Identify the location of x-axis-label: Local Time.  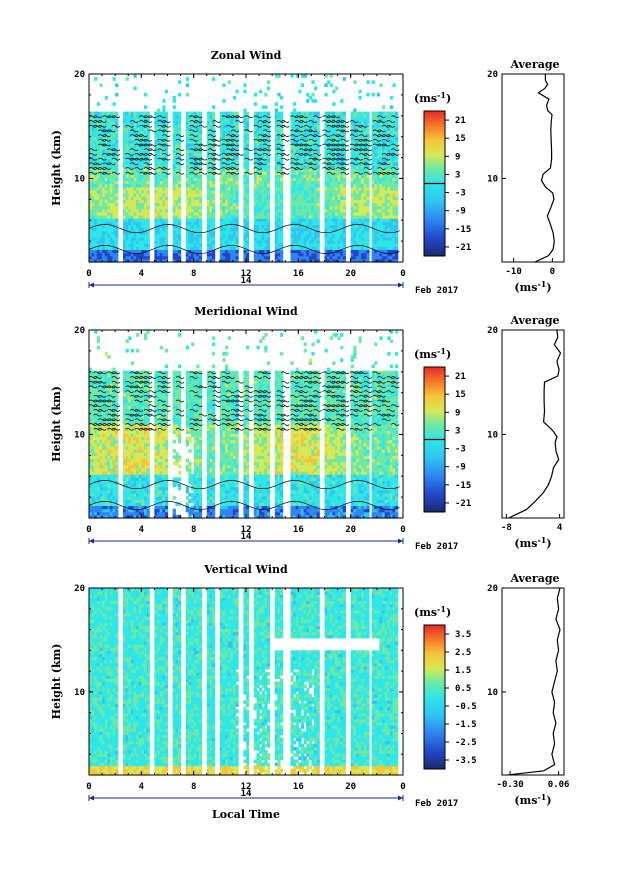
(246, 814).